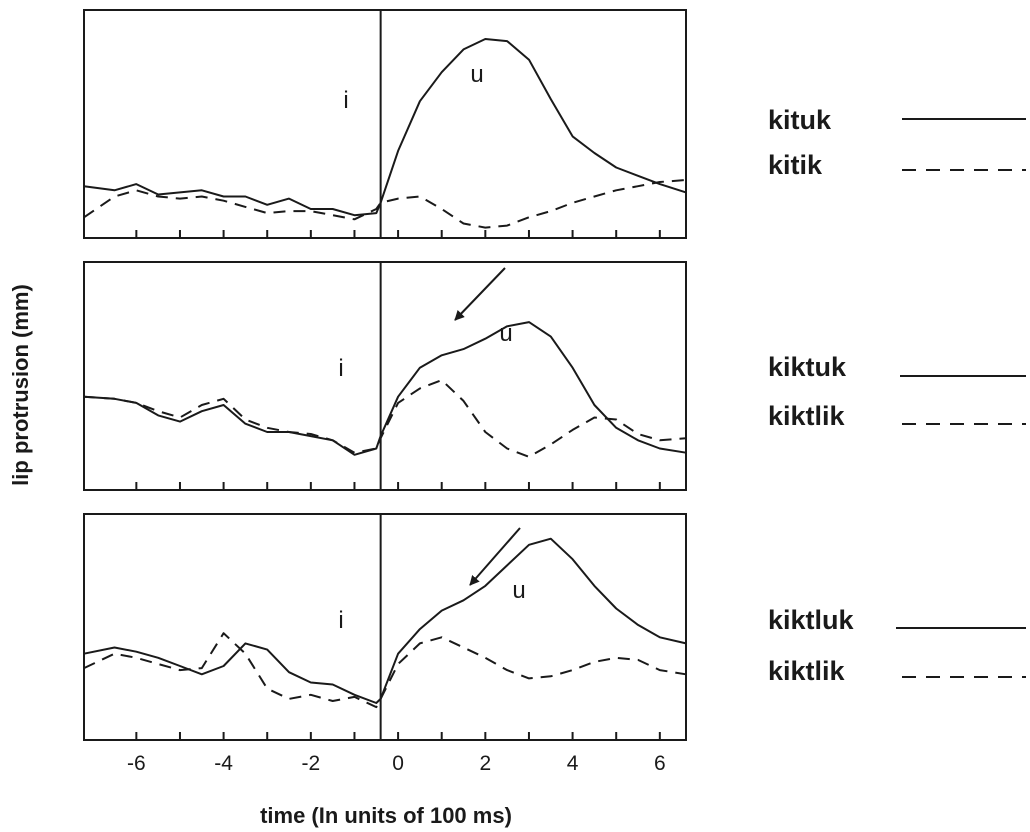  What do you see at coordinates (811, 620) in the screenshot?
I see `legend-label: kiktluk` at bounding box center [811, 620].